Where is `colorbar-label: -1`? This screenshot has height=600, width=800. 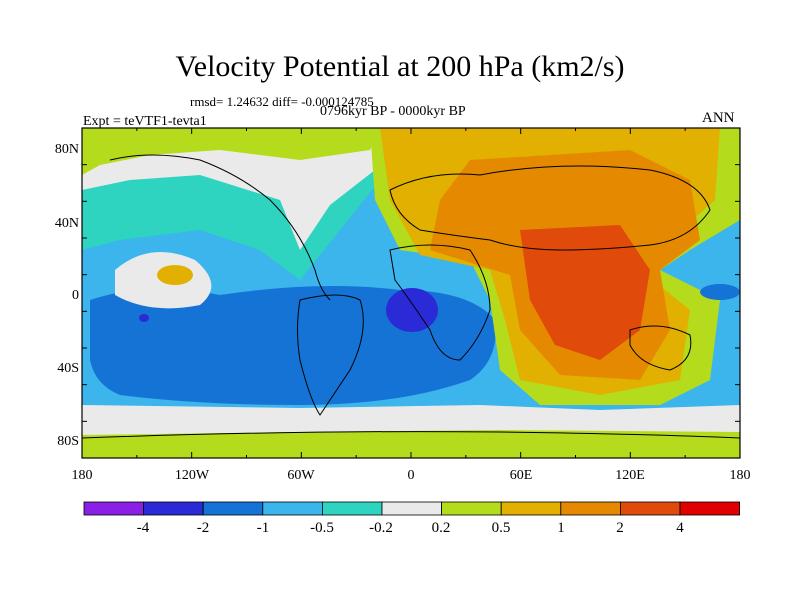 colorbar-label: -1 is located at coordinates (263, 528).